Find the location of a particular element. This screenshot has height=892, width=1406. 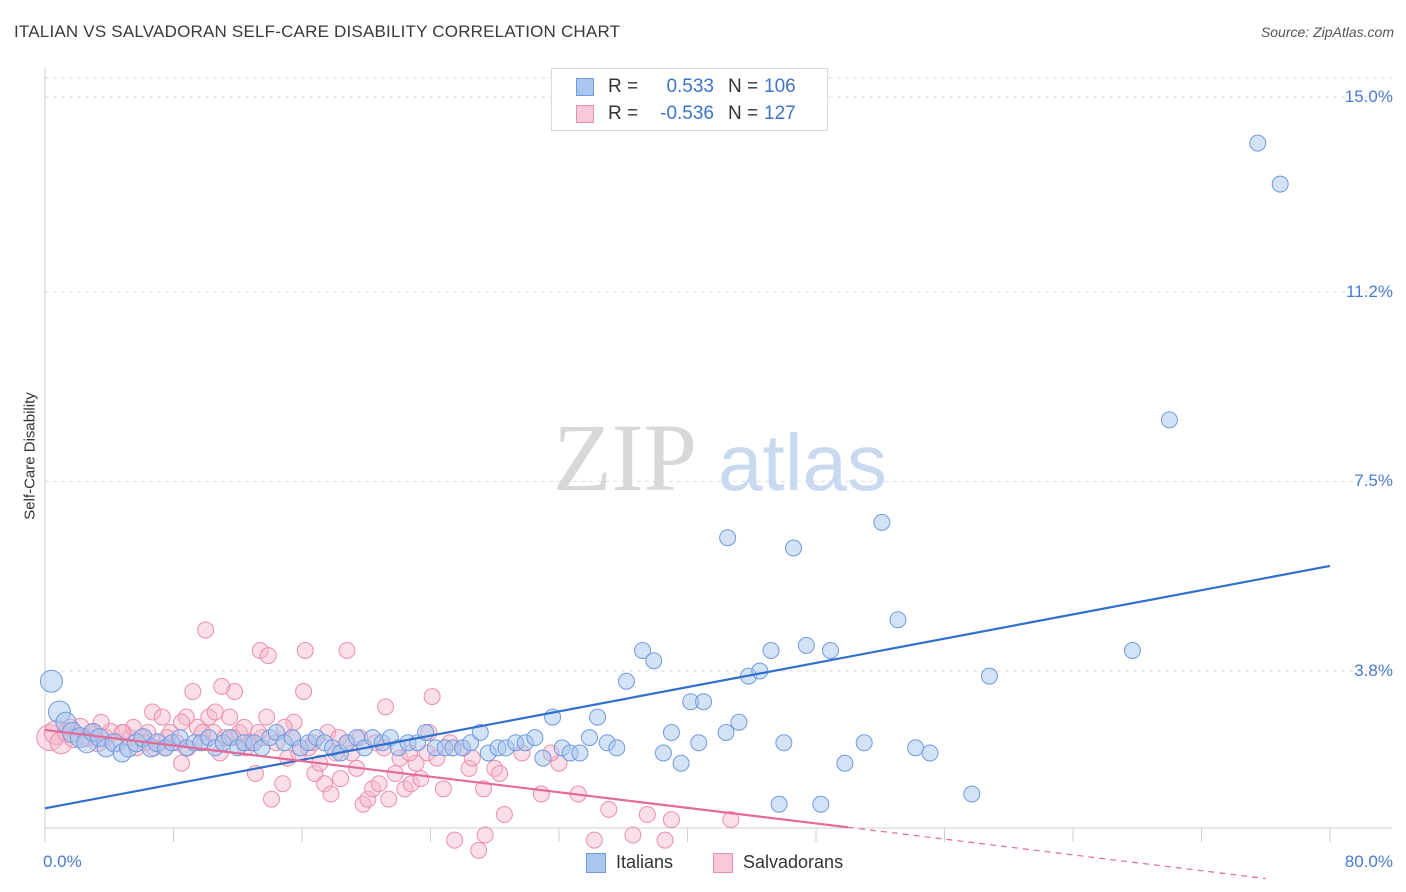

legend-italians: Italians is located at coordinates (629, 862).